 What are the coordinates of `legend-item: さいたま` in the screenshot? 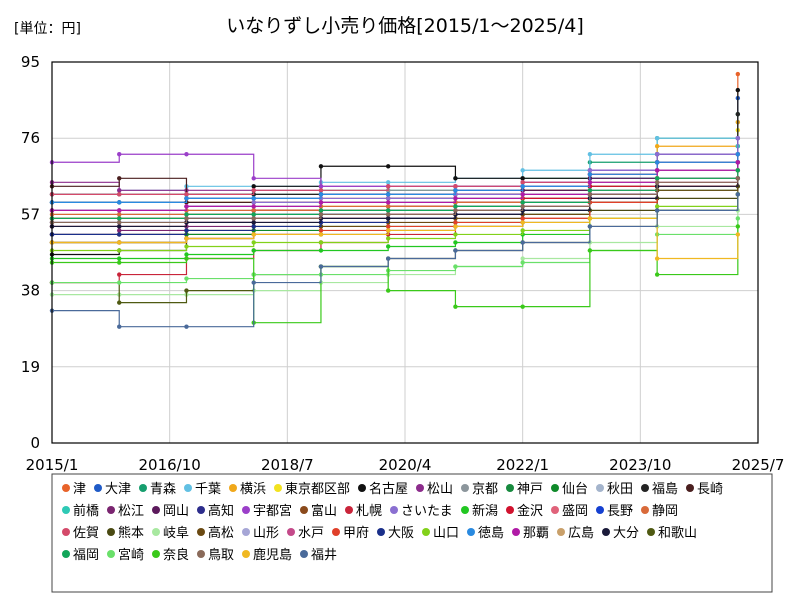 It's located at (421, 511).